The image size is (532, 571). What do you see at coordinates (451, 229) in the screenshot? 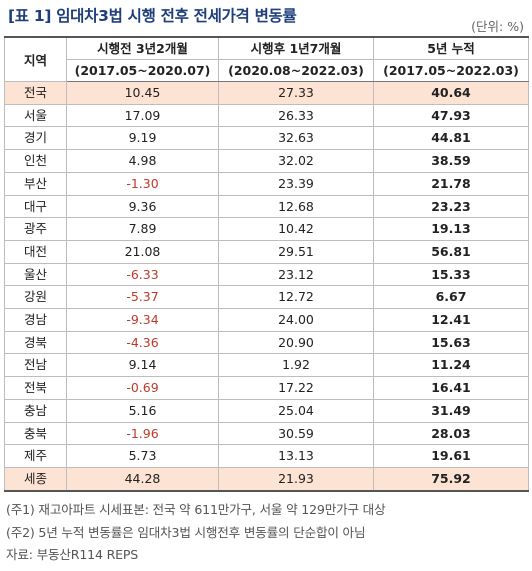
I see `cell-total: 19.13` at bounding box center [451, 229].